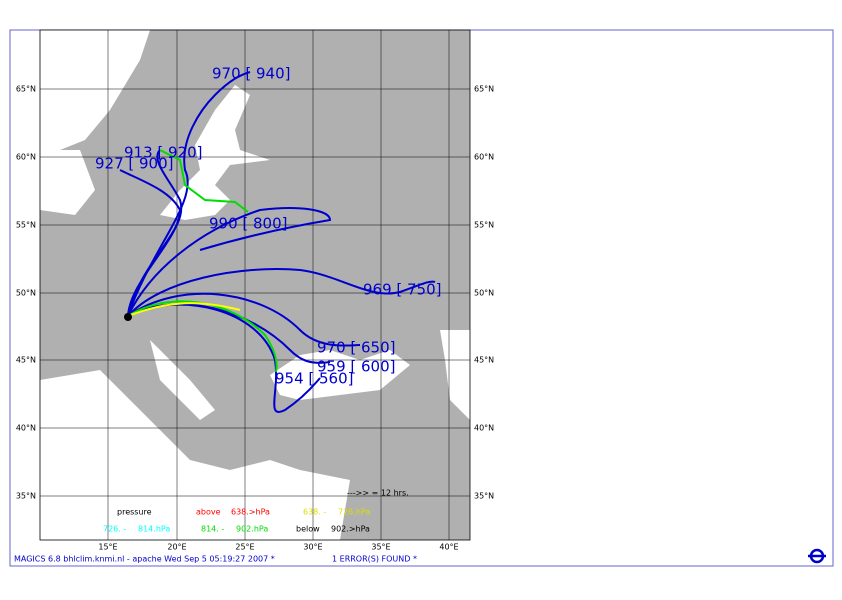 The width and height of the screenshot is (842, 600). What do you see at coordinates (244, 547) in the screenshot?
I see `lon-label: 25°E` at bounding box center [244, 547].